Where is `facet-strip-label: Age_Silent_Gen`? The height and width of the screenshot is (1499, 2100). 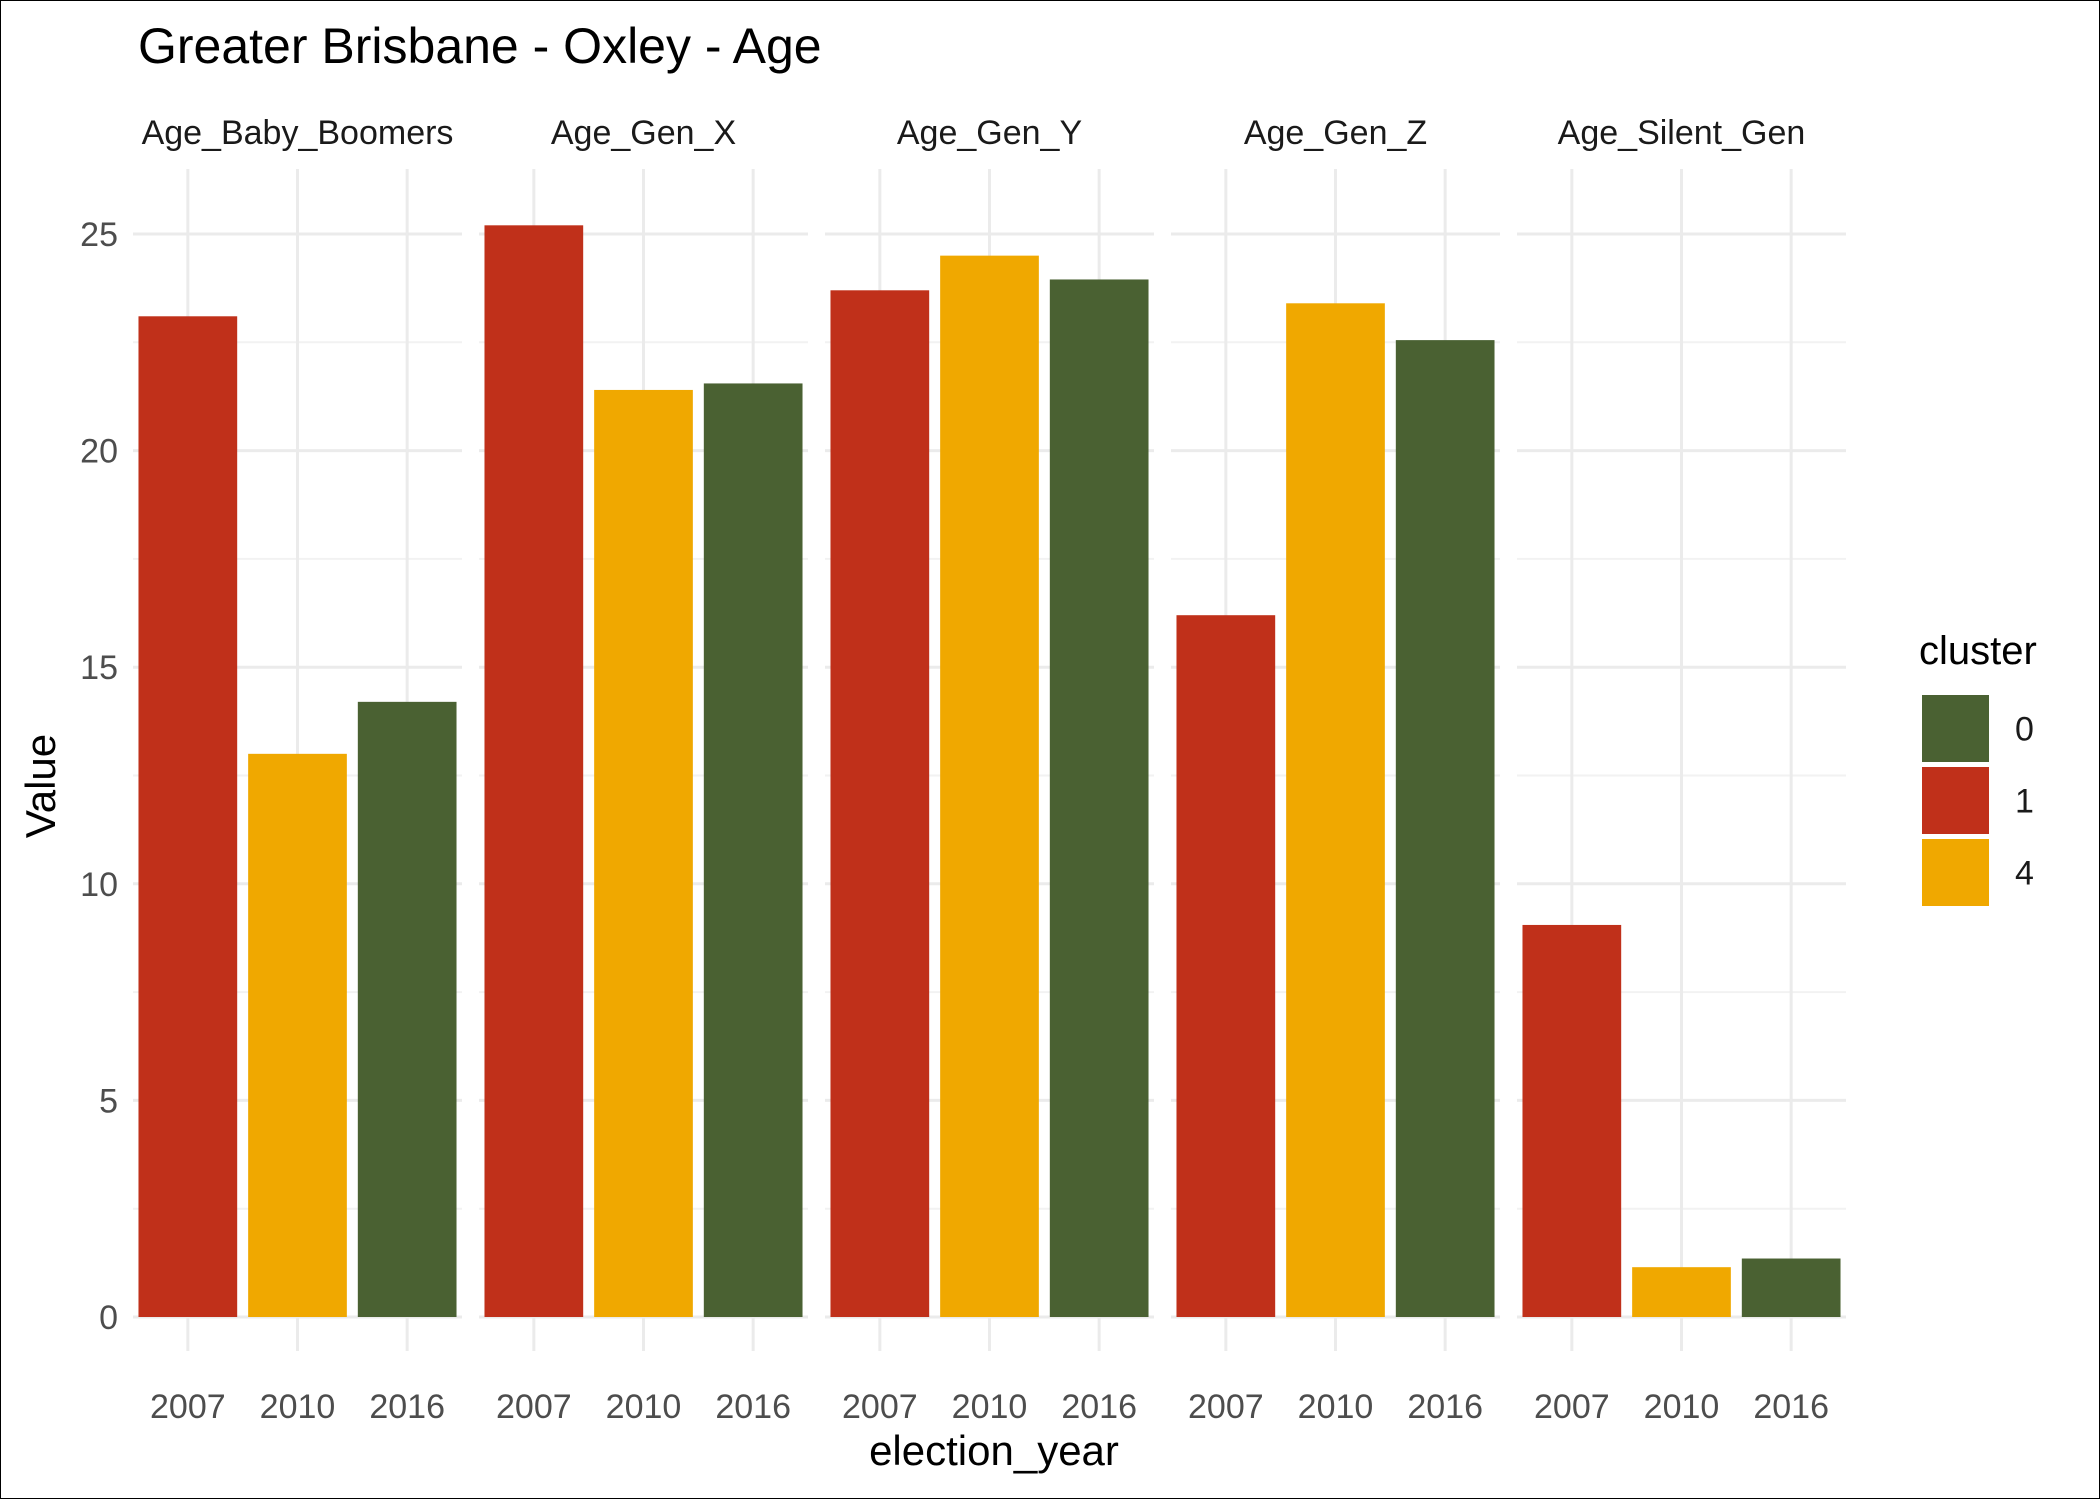
facet-strip-label: Age_Silent_Gen is located at coordinates (1682, 133).